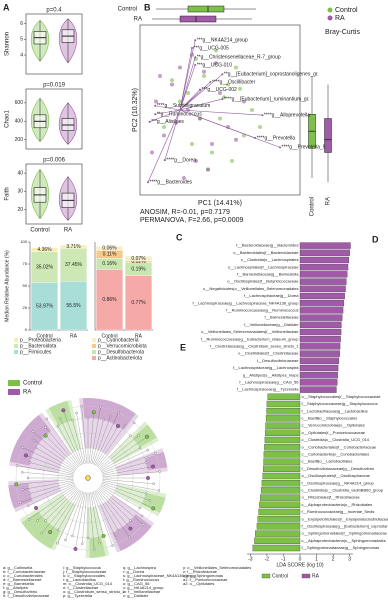 This screenshot has width=388, height=600. Describe the element at coordinates (234, 82) in the screenshot. I see `loading-label: ****g__Oscillibacter` at that location.